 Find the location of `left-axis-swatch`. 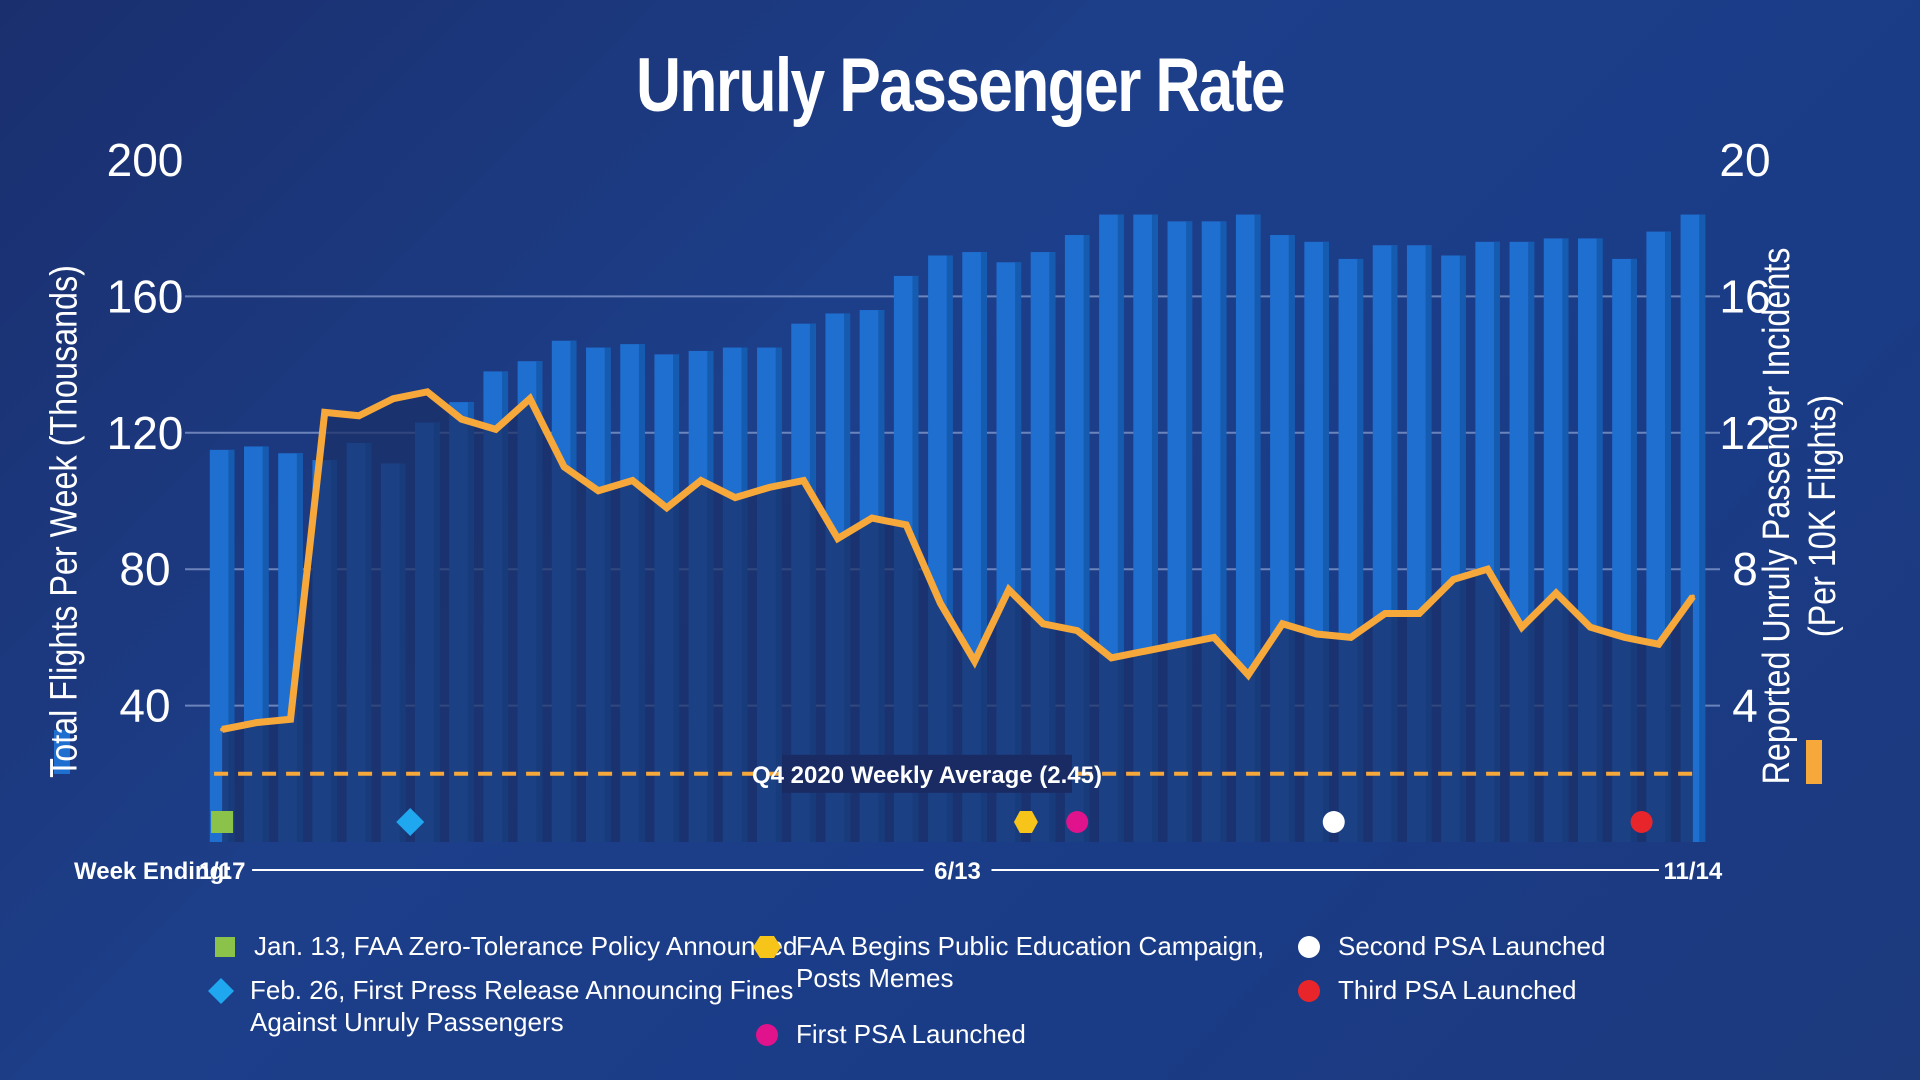

left-axis-swatch is located at coordinates (62, 752).